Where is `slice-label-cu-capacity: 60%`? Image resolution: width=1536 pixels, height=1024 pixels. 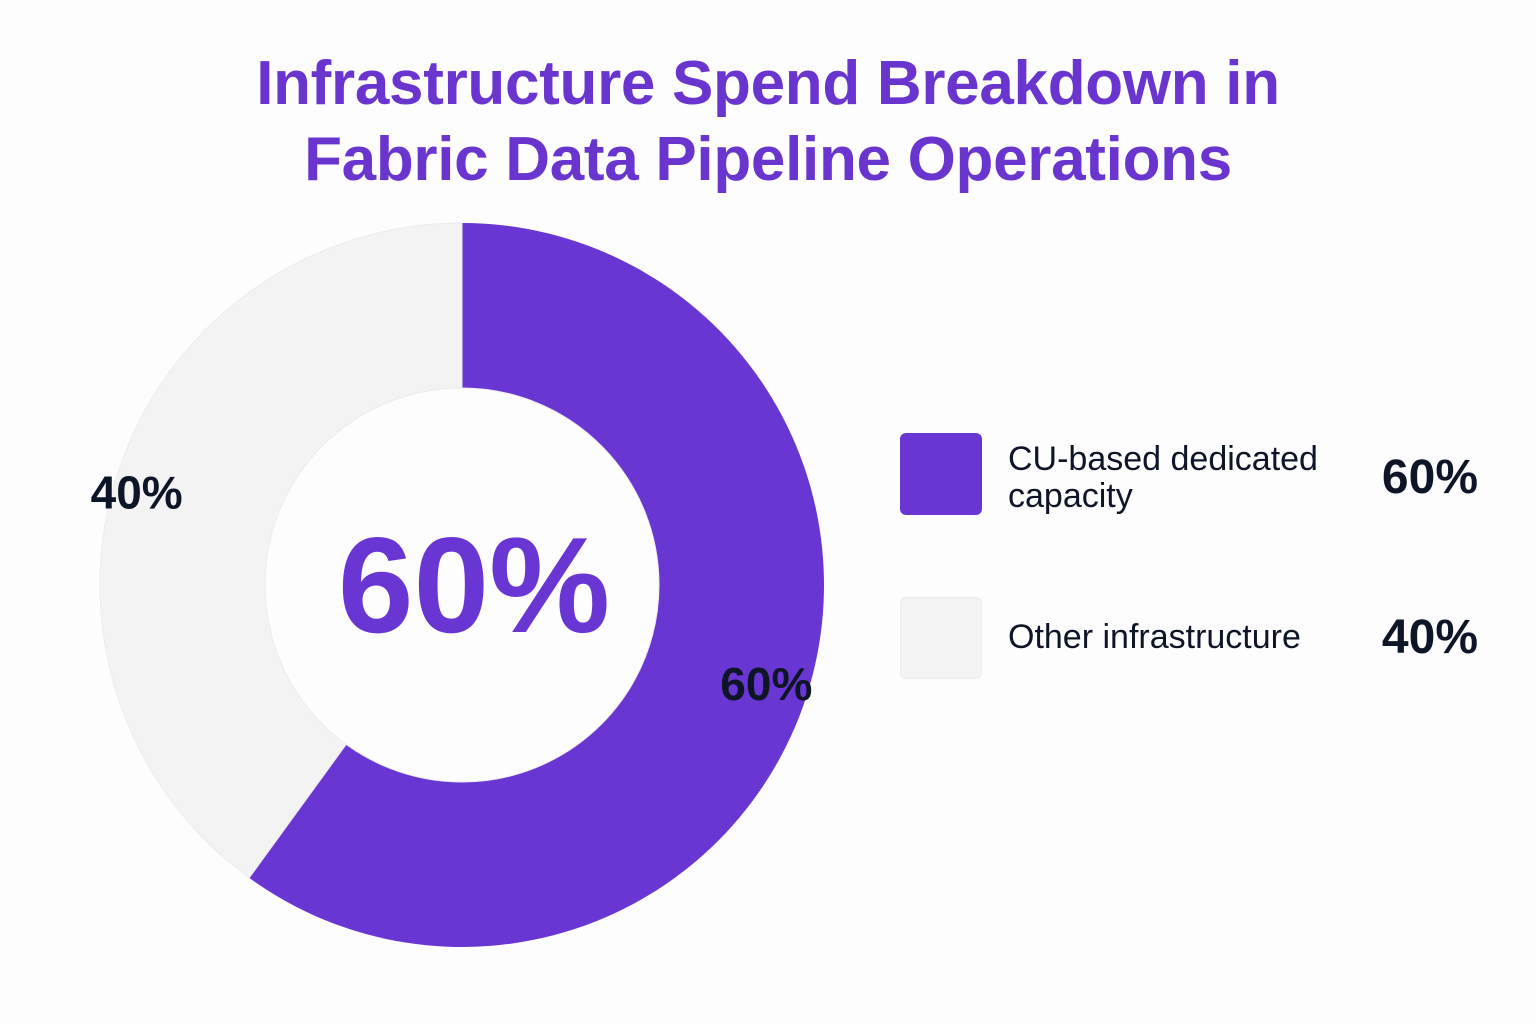 slice-label-cu-capacity: 60% is located at coordinates (766, 684).